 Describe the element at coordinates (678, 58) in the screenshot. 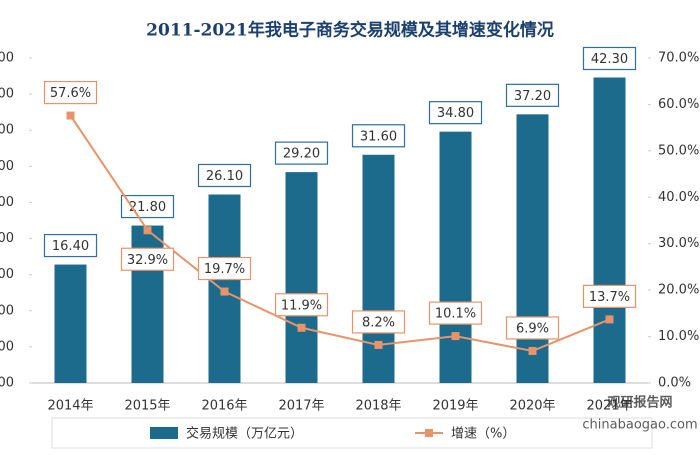

I see `y2-tick-label: 70.0%` at that location.